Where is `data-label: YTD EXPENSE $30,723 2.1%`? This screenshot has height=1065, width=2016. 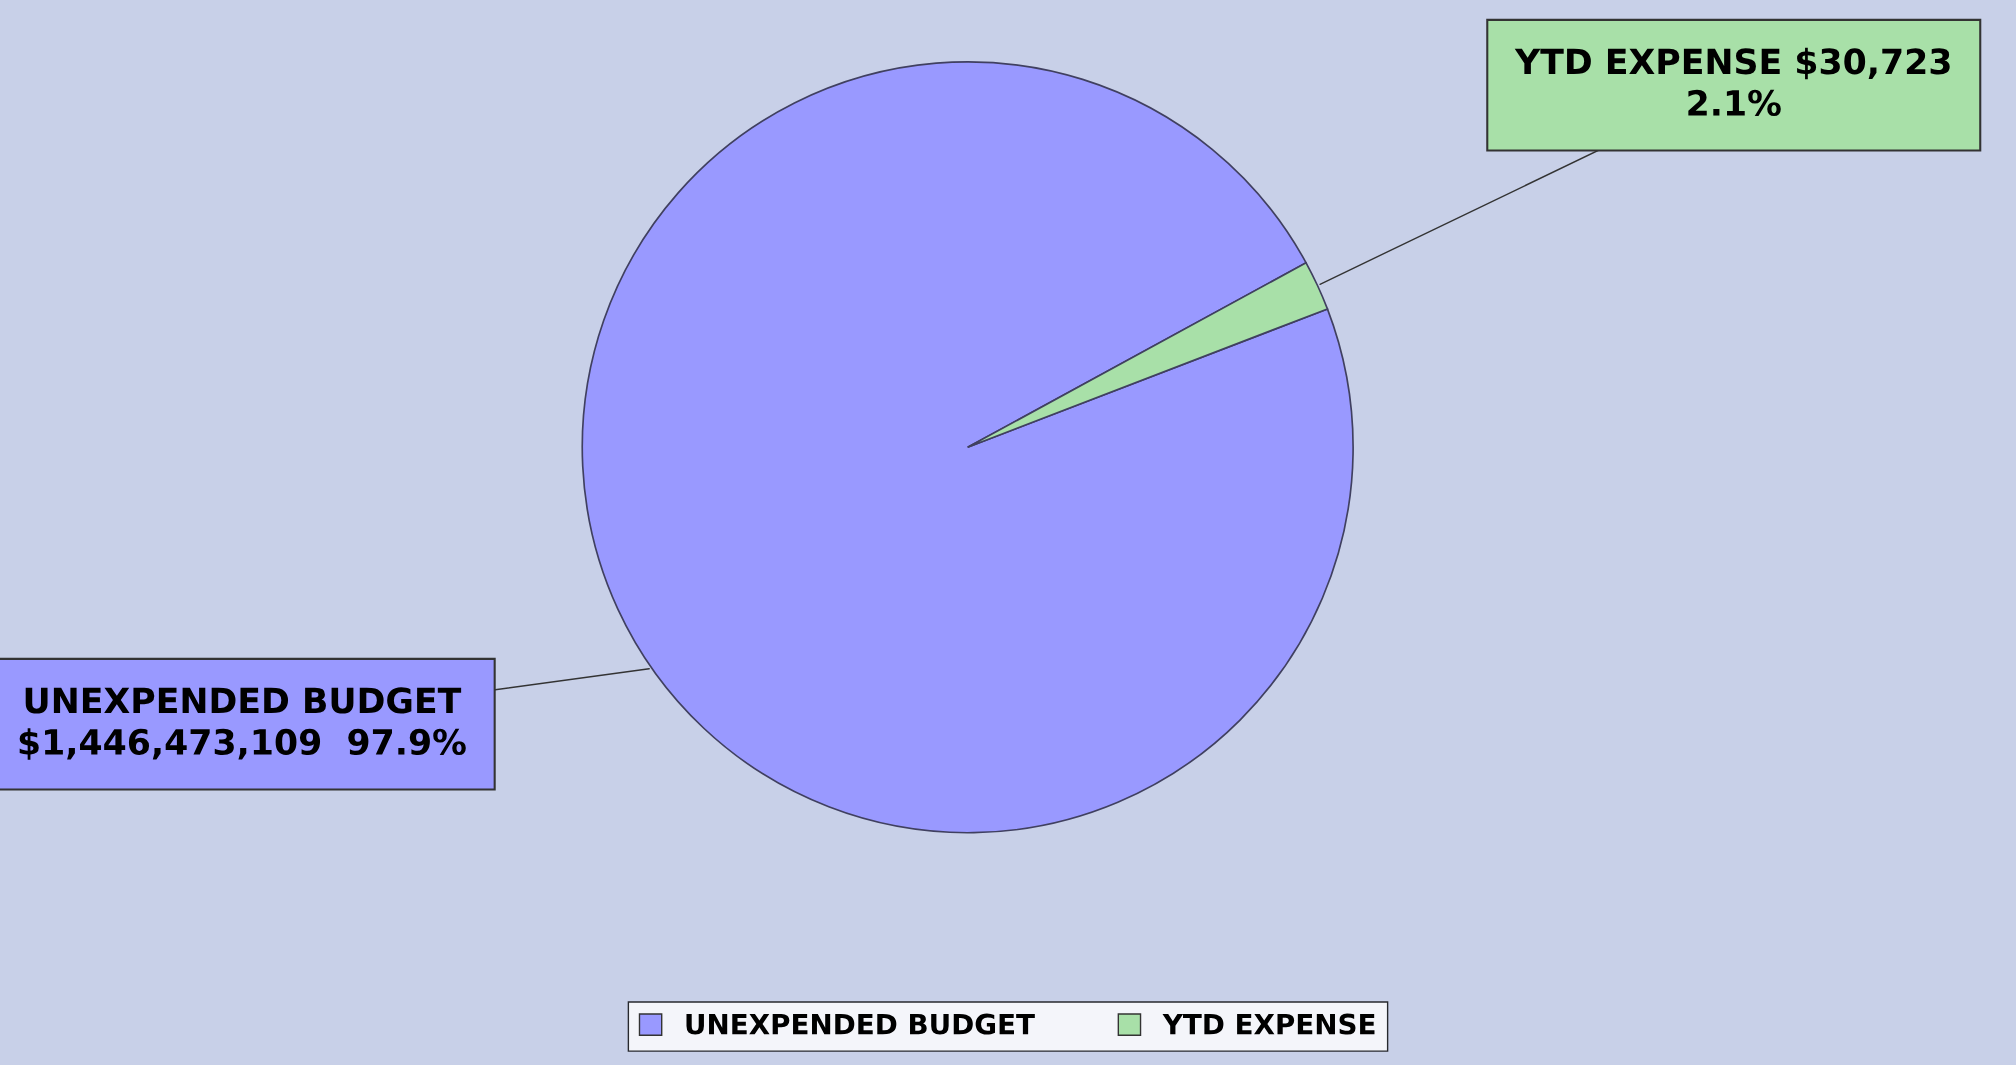 data-label: YTD EXPENSE $30,723 2.1% is located at coordinates (1732, 82).